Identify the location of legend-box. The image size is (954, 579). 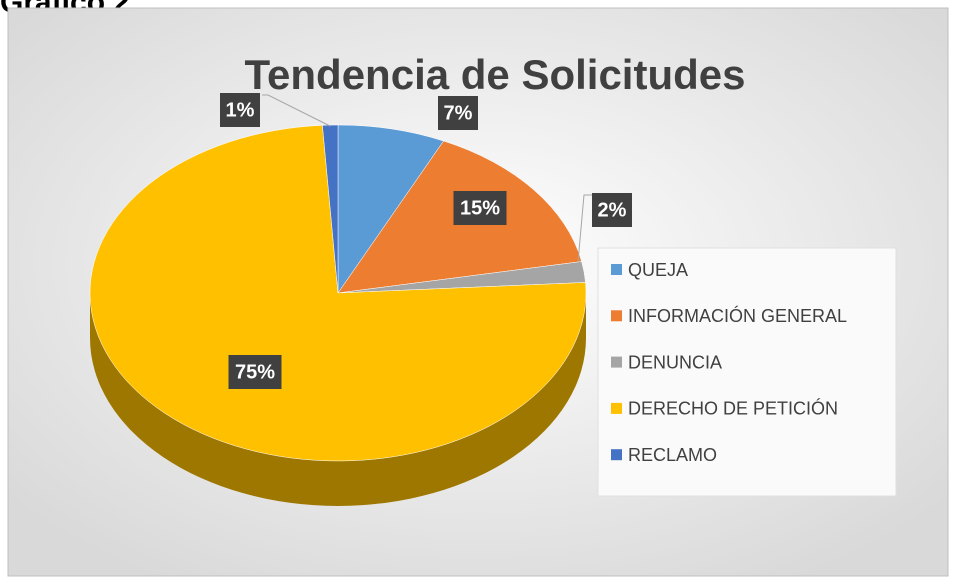
(747, 372).